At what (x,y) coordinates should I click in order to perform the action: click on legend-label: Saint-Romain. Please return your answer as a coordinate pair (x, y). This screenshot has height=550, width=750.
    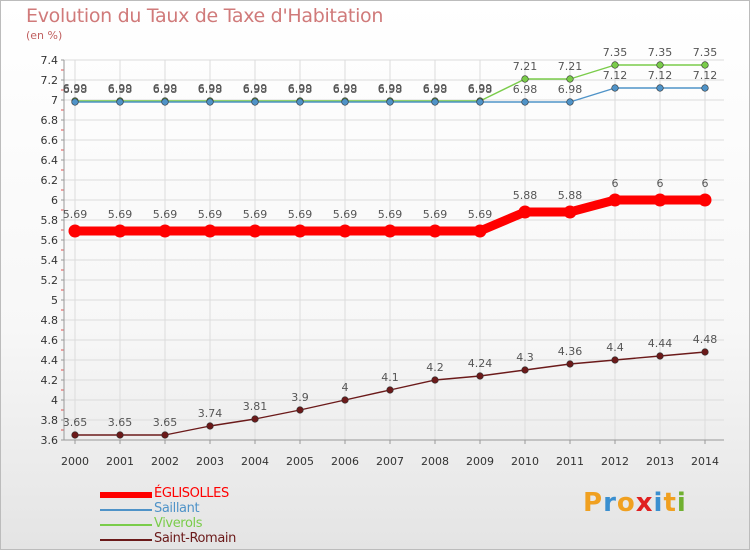
    Looking at the image, I should click on (195, 538).